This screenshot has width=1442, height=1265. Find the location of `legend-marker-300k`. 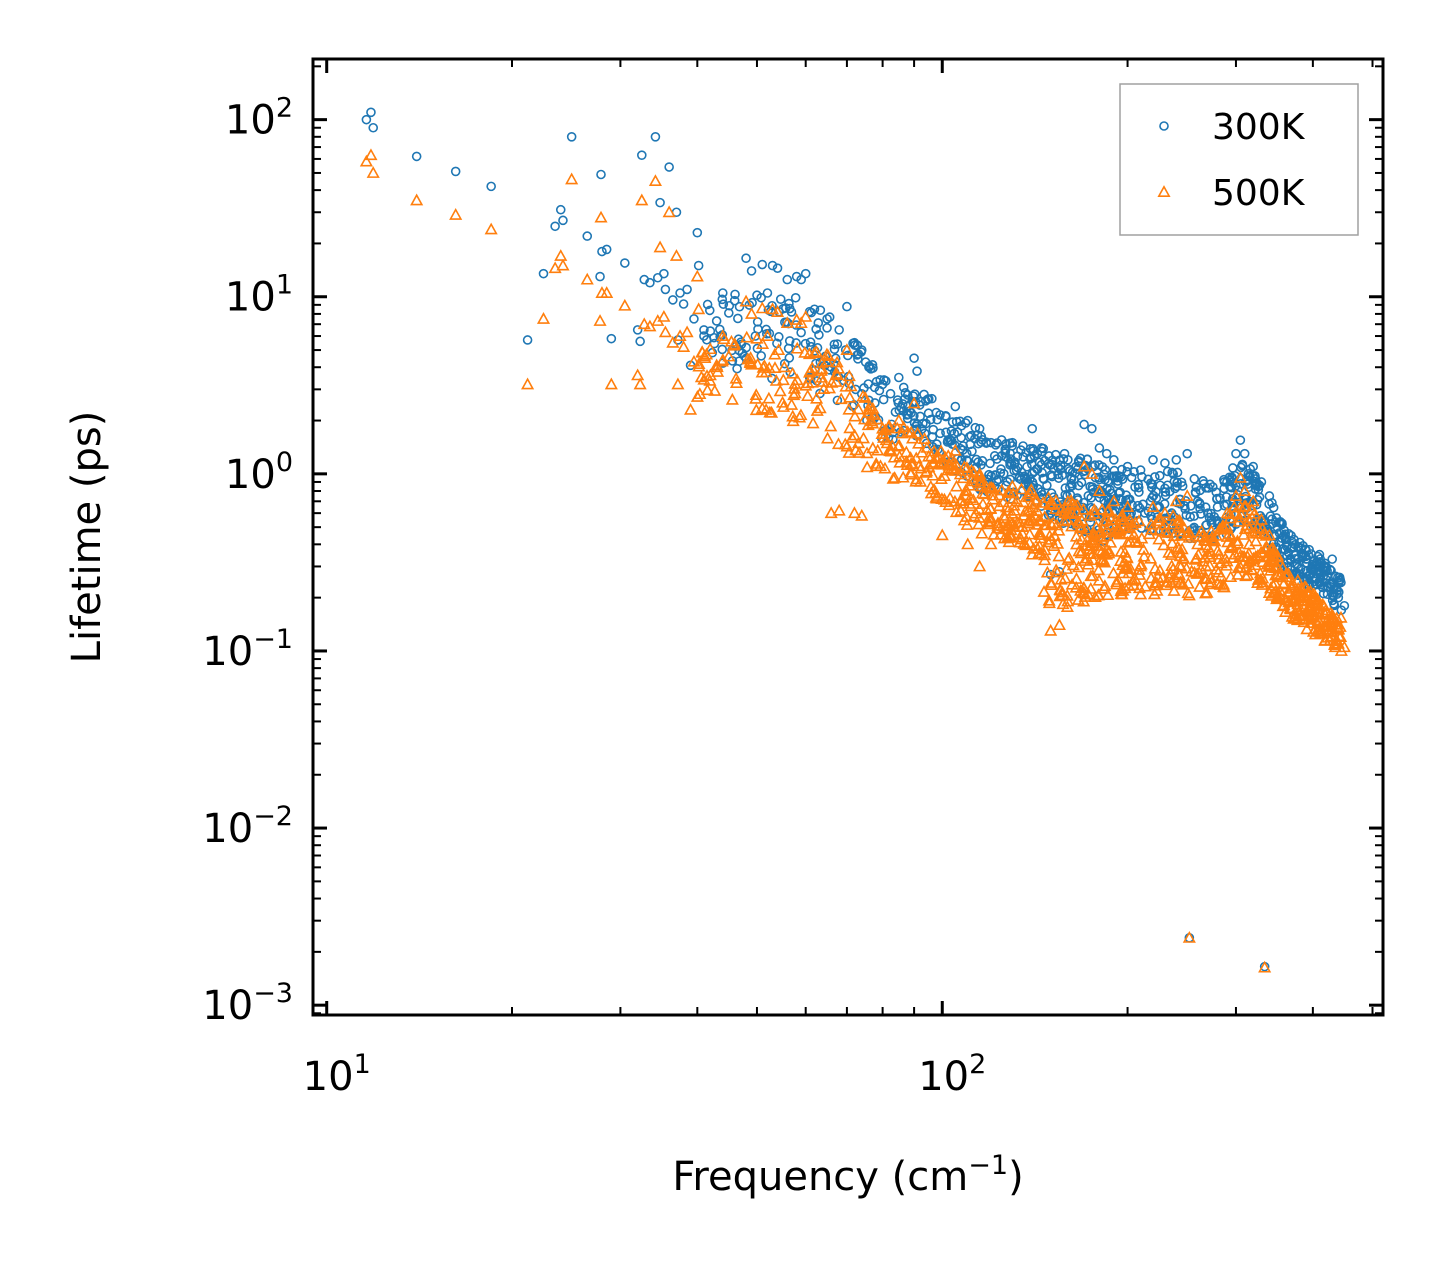

legend-marker-300k is located at coordinates (1164, 126).